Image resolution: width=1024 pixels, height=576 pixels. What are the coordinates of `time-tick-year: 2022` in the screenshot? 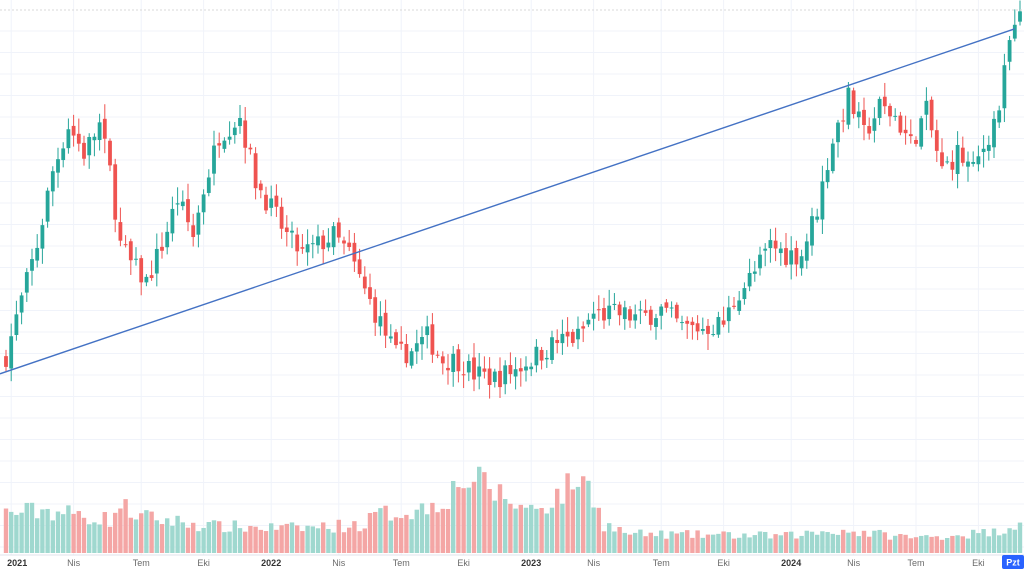 It's located at (271, 563).